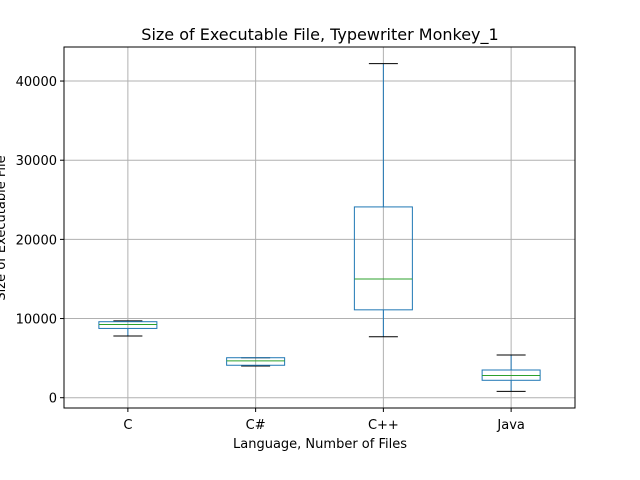  Describe the element at coordinates (383, 425) in the screenshot. I see `x-tick-label: C++` at that location.